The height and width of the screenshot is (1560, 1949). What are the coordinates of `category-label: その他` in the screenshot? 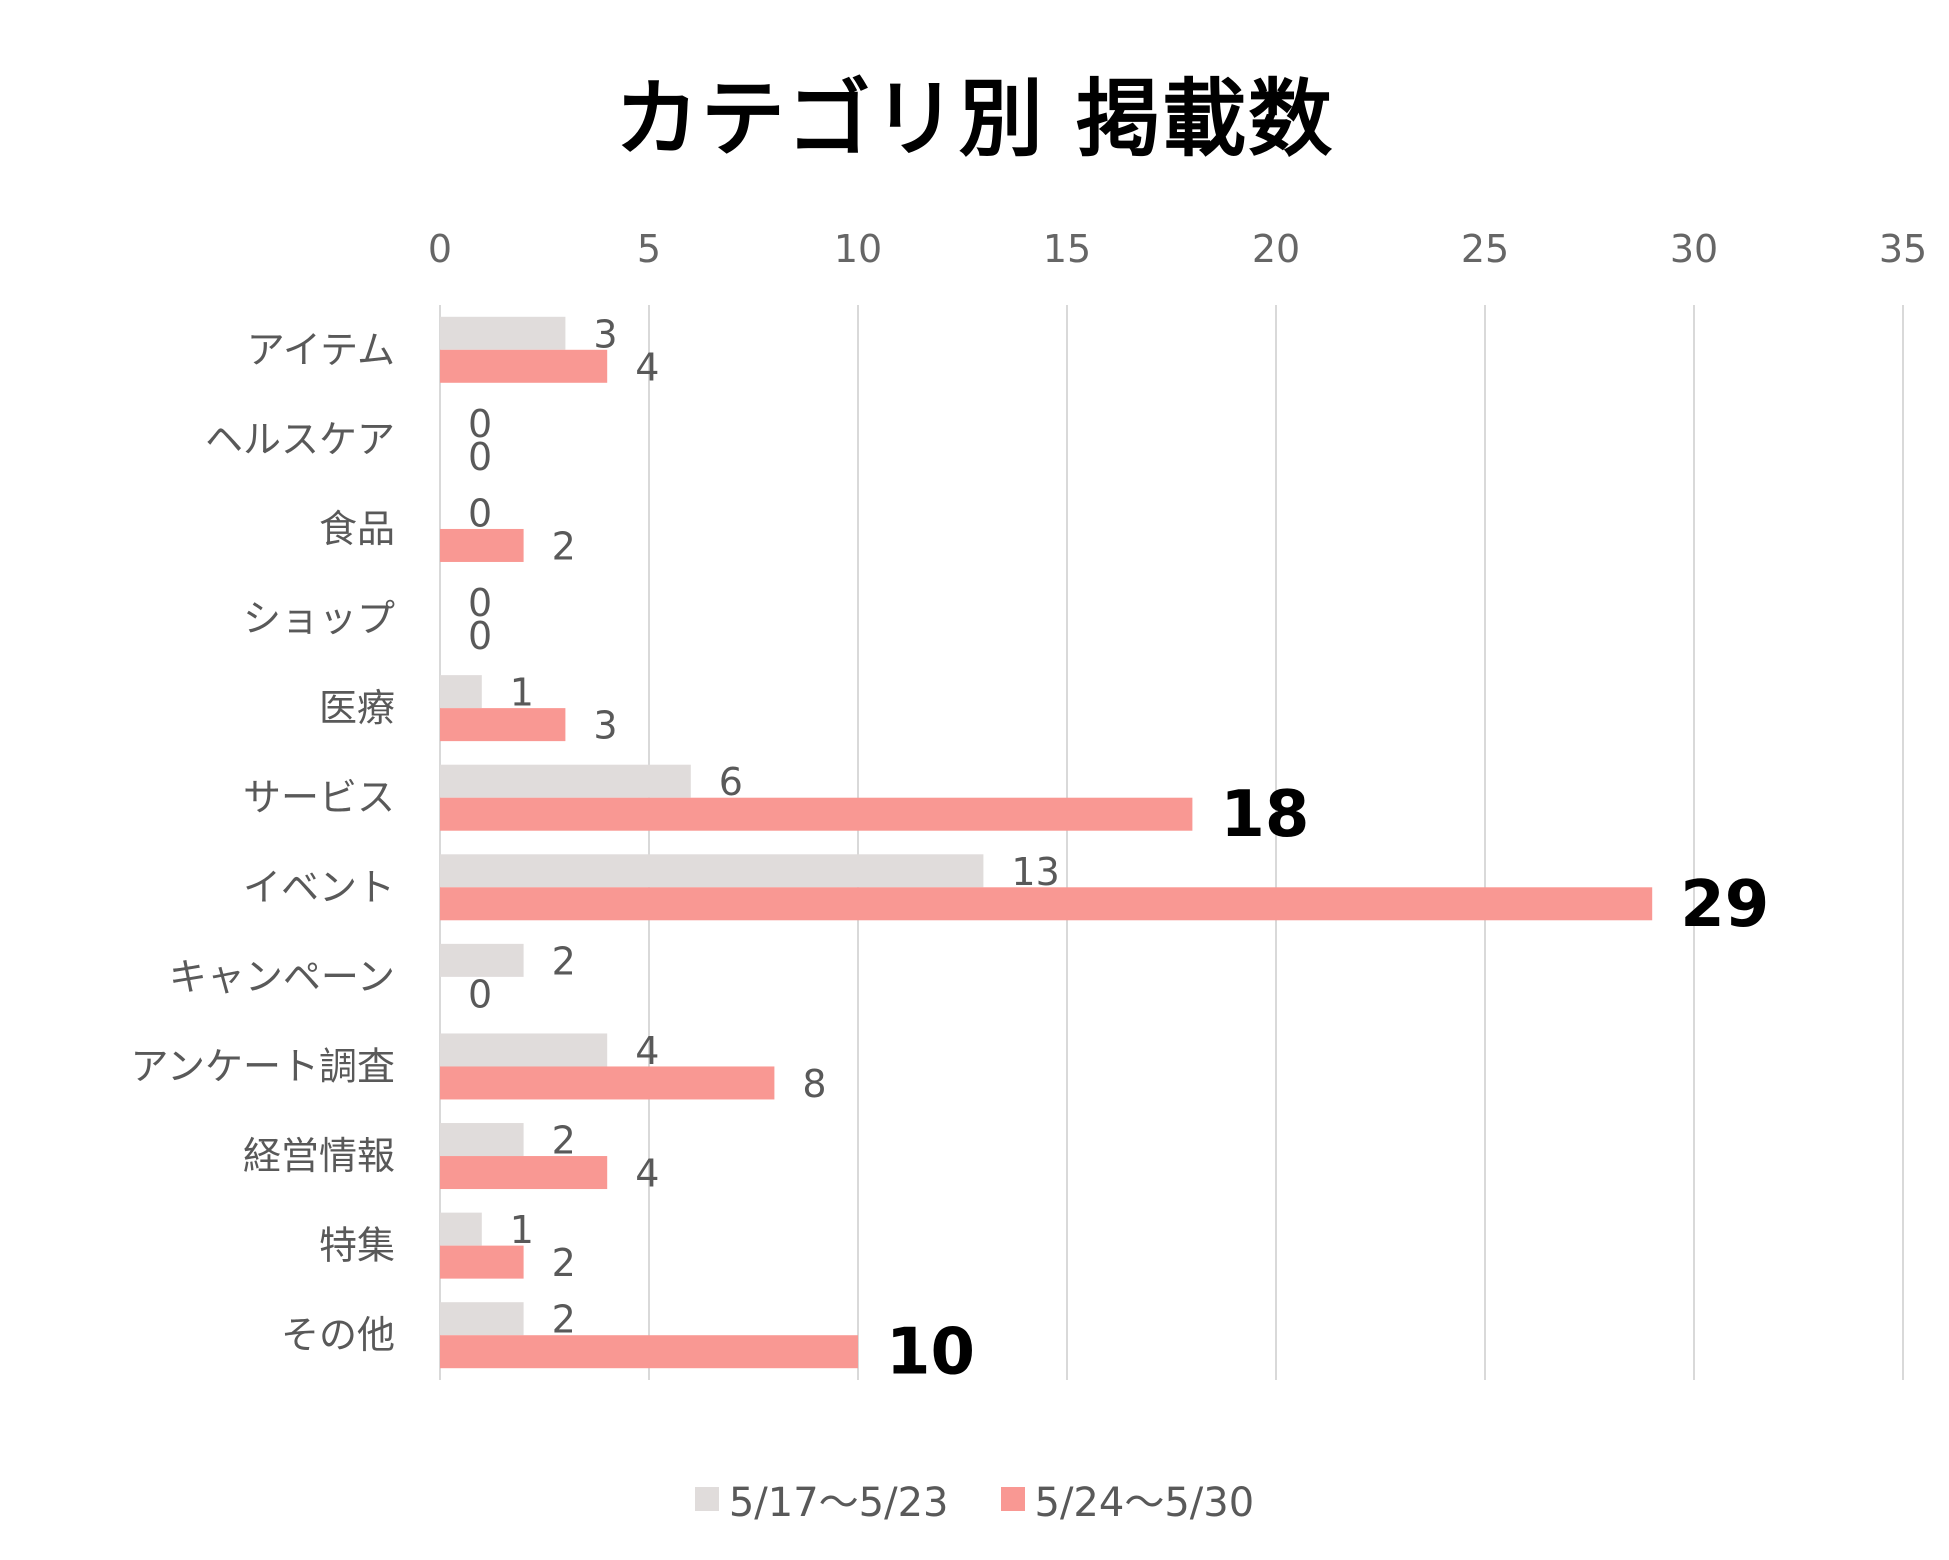 It's located at (338, 1335).